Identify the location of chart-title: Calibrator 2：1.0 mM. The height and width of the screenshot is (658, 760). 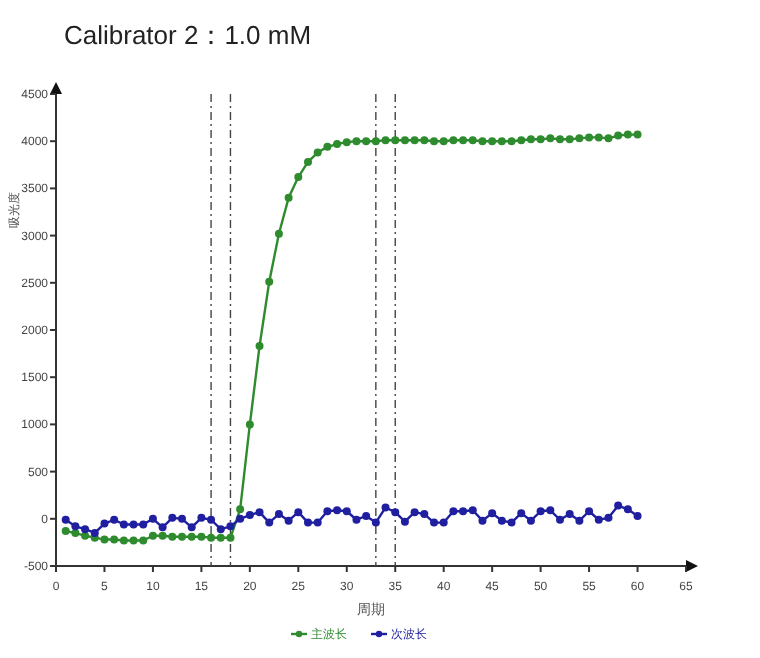
(188, 35).